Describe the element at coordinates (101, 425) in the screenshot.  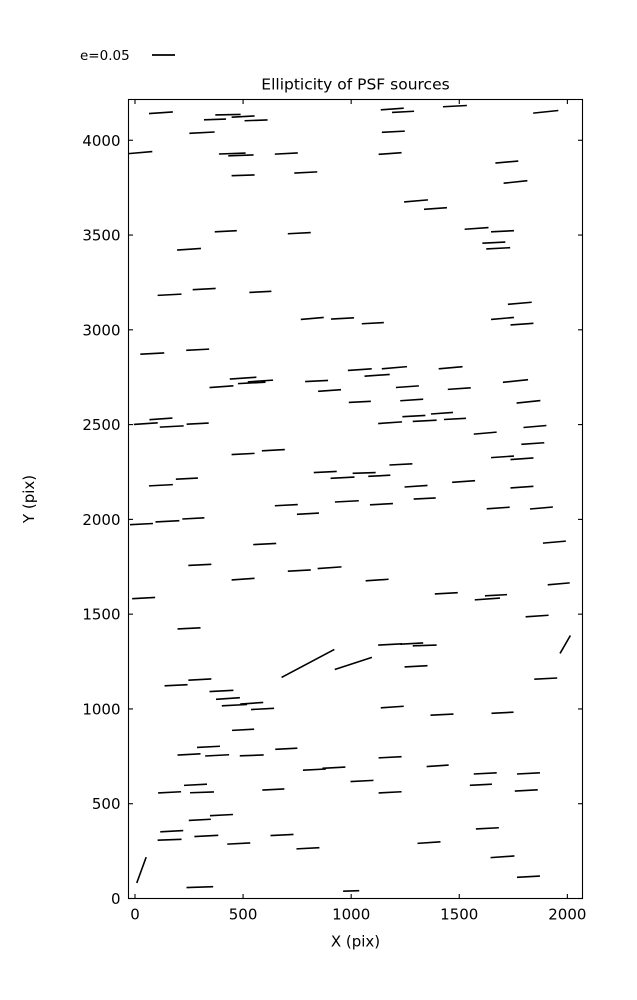
I see `y-tick-label: 2500` at that location.